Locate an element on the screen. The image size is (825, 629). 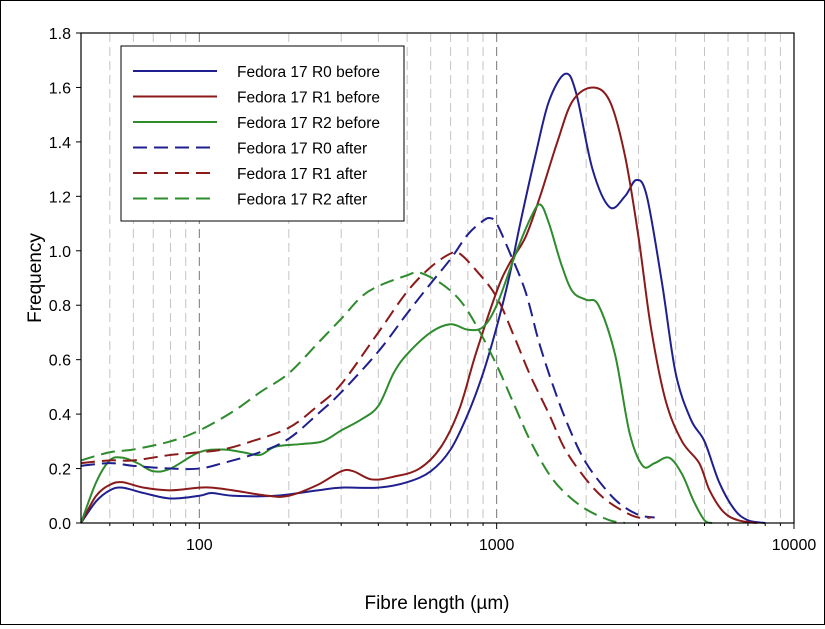
y-tick-label: 1.4 is located at coordinates (60, 143).